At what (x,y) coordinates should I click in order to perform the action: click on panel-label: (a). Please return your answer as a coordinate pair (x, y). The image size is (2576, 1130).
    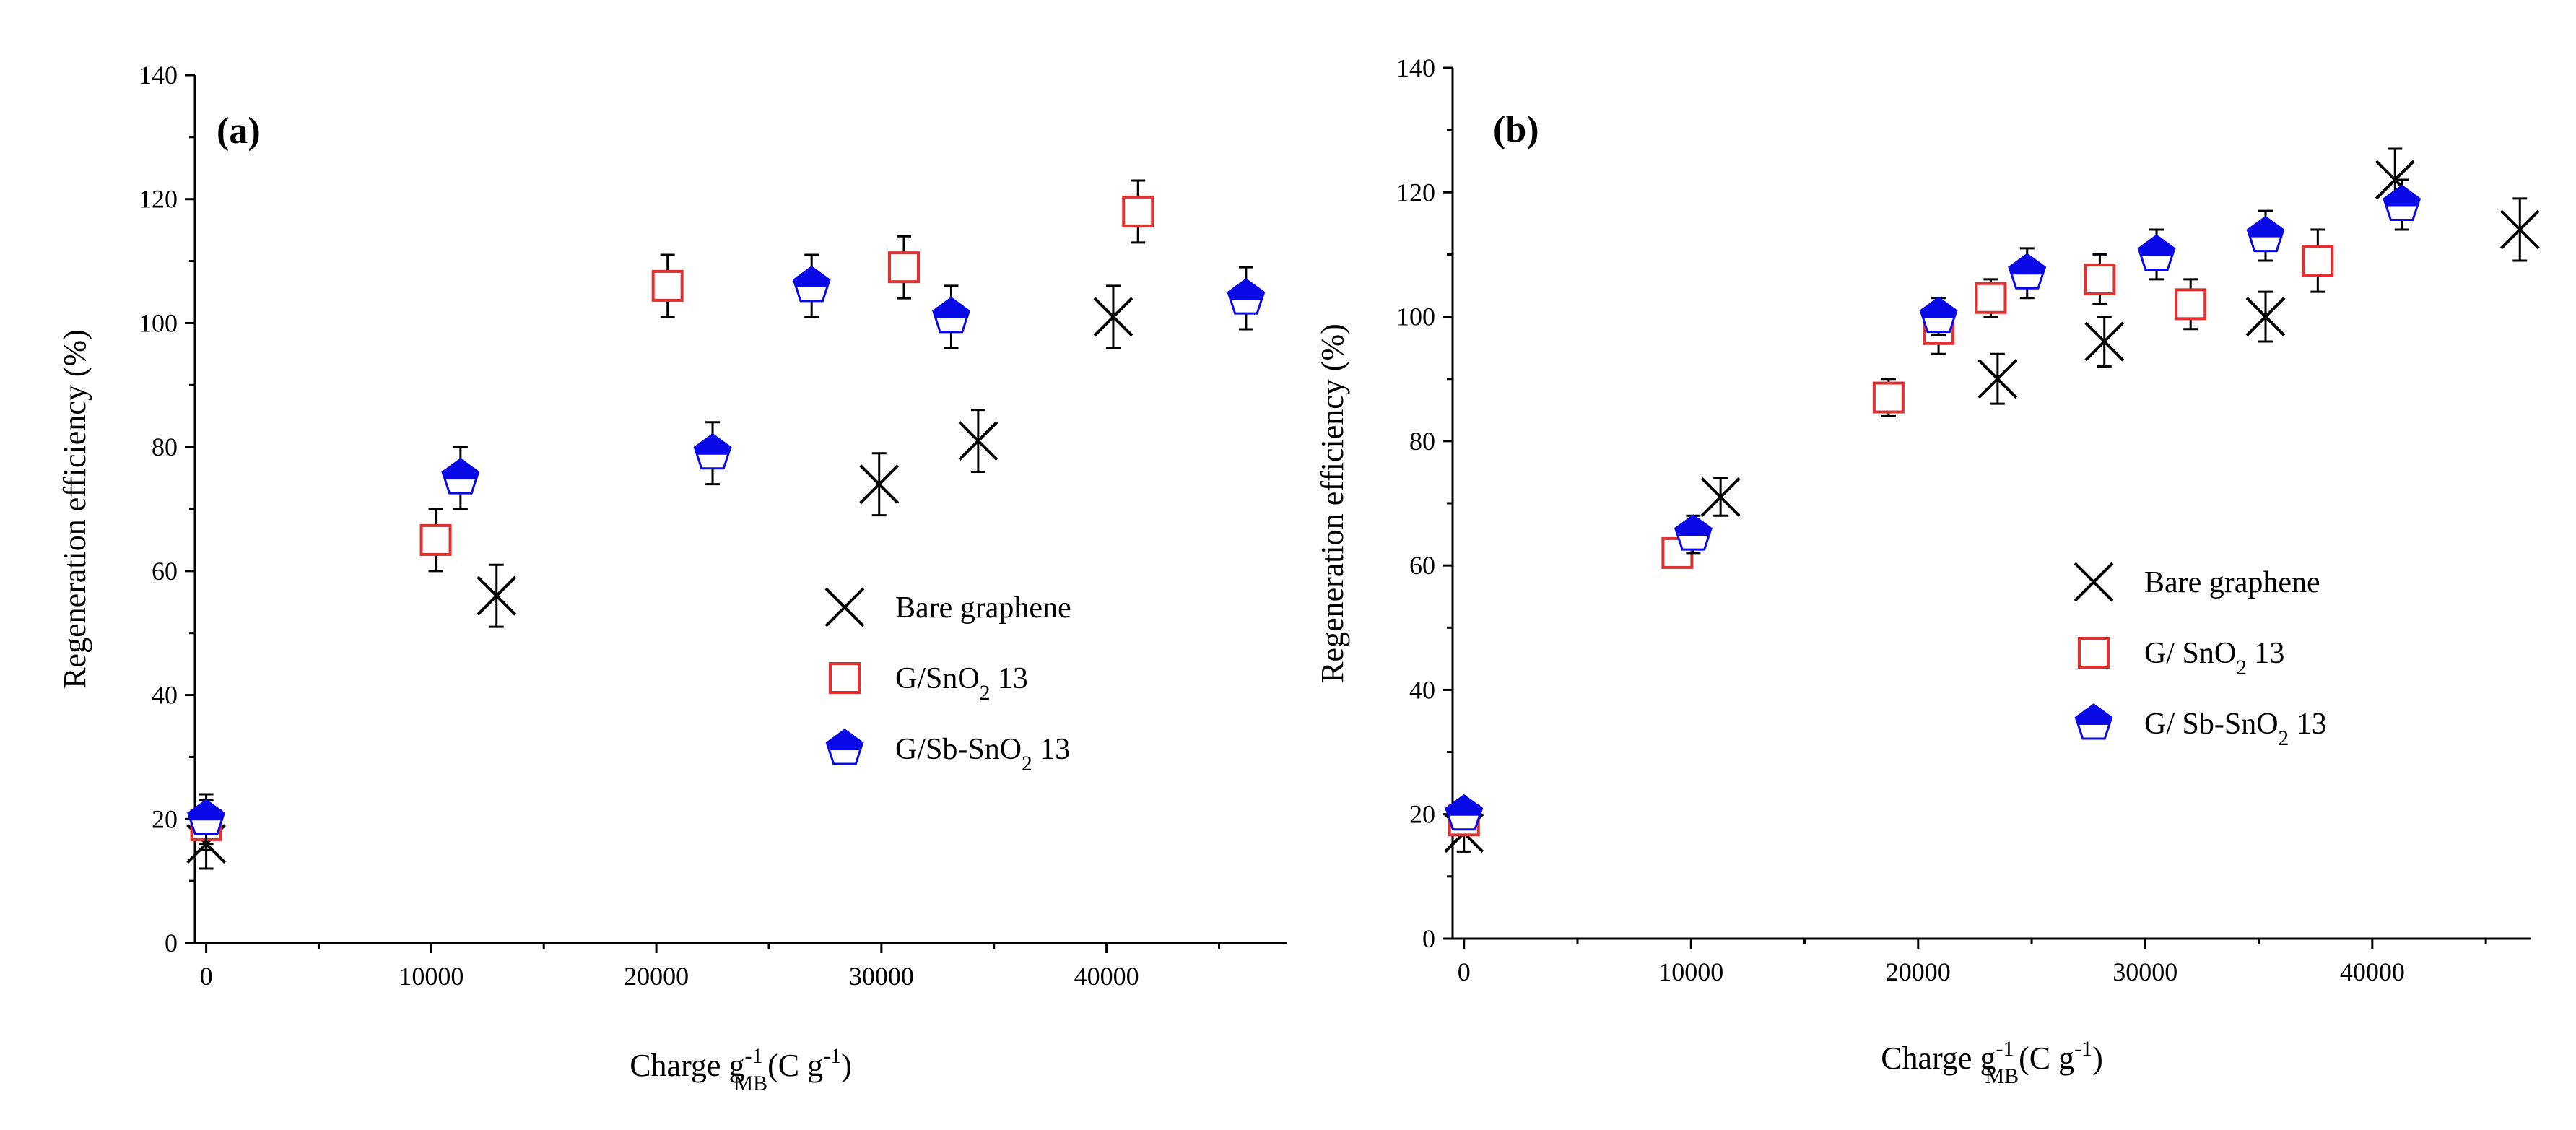
    Looking at the image, I should click on (239, 131).